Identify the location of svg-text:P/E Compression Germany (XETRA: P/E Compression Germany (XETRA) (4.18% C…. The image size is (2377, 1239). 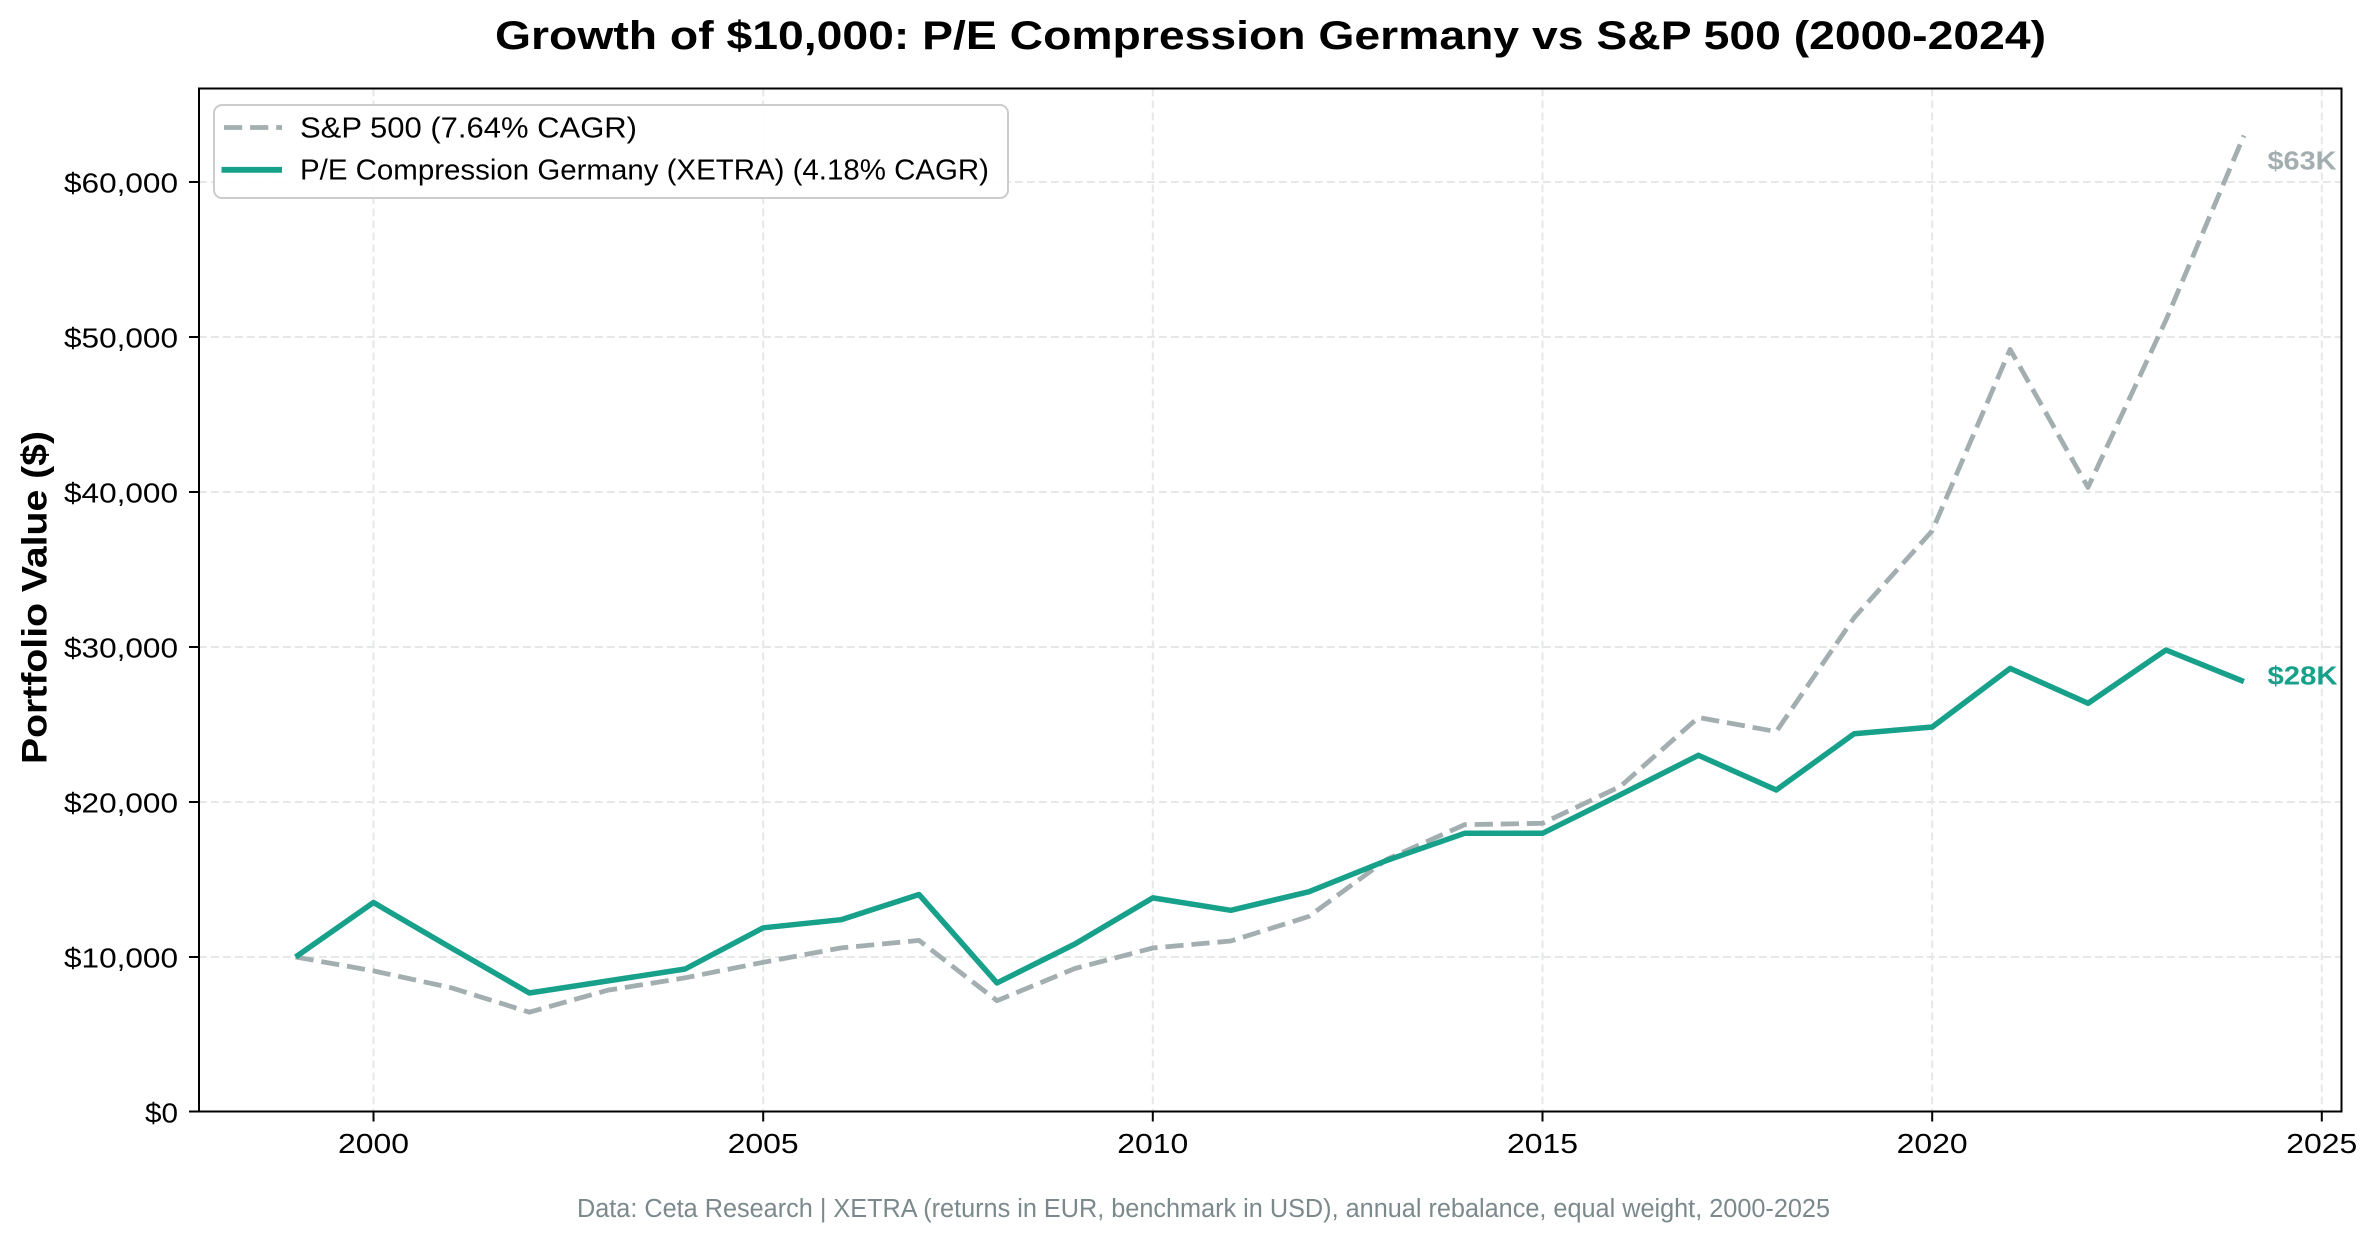
(644, 171).